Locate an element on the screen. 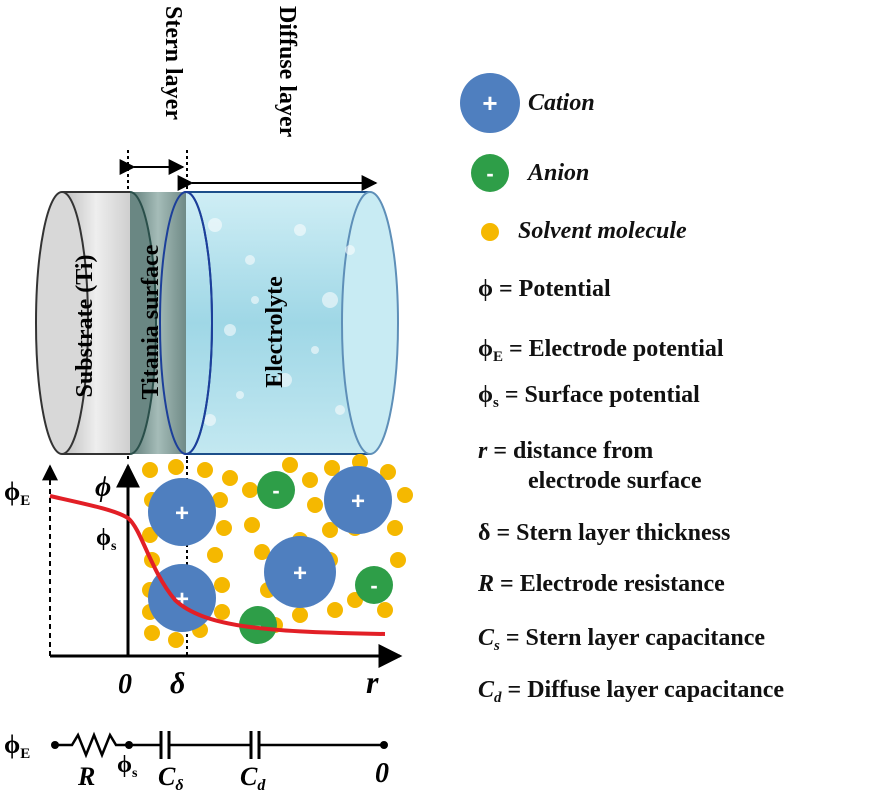  legend-electrode-potential: ϕE = Electrode potential is located at coordinates (601, 353).